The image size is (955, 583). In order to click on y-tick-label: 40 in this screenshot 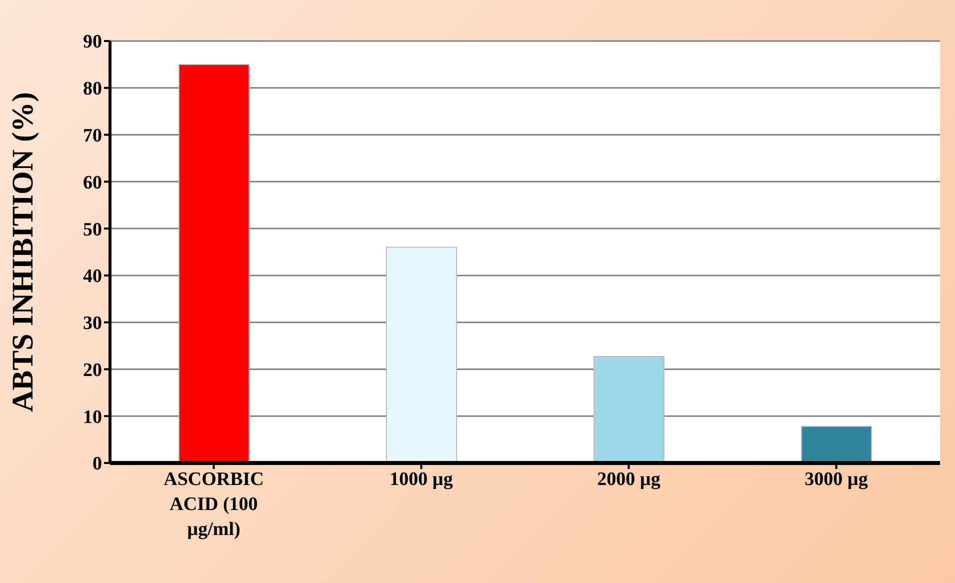, I will do `click(92, 277)`.